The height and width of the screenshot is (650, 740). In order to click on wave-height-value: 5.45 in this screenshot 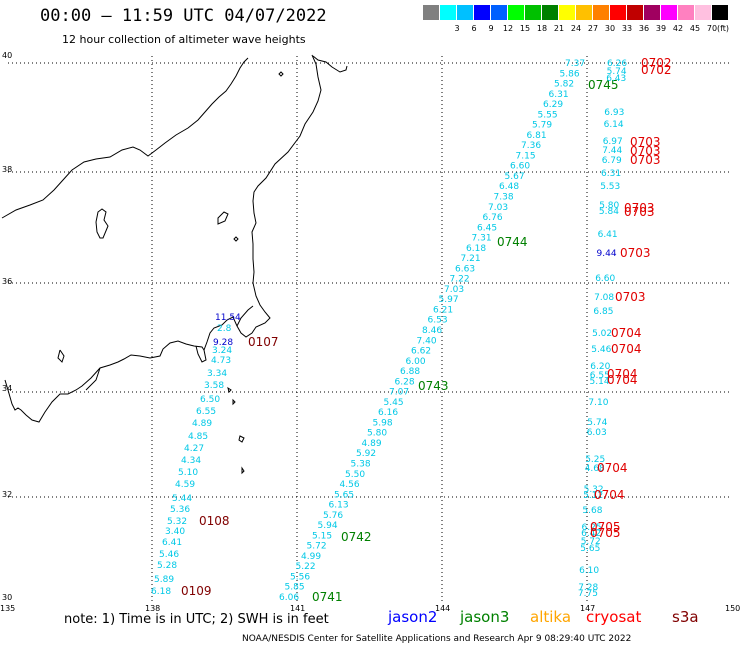, I will do `click(394, 403)`.